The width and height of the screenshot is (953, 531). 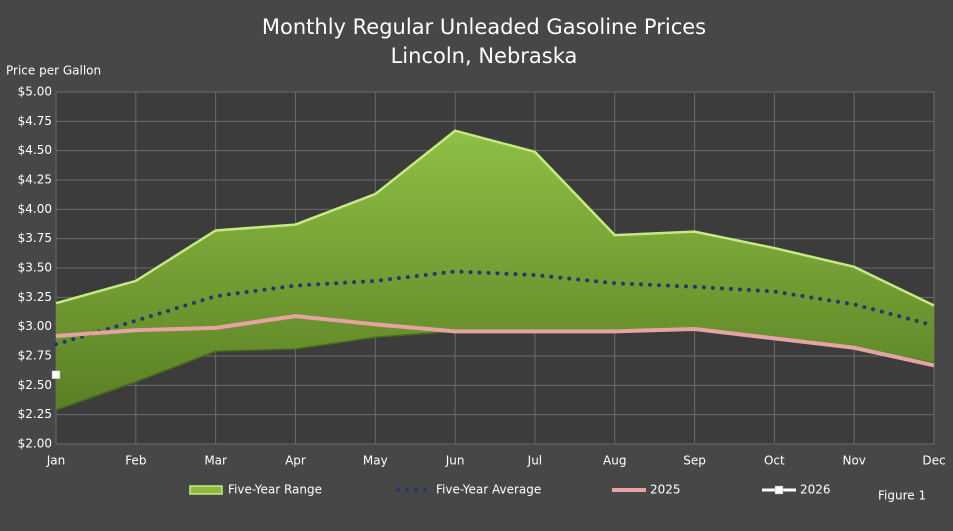 I want to click on x-tick-label: Sep, so click(x=694, y=461).